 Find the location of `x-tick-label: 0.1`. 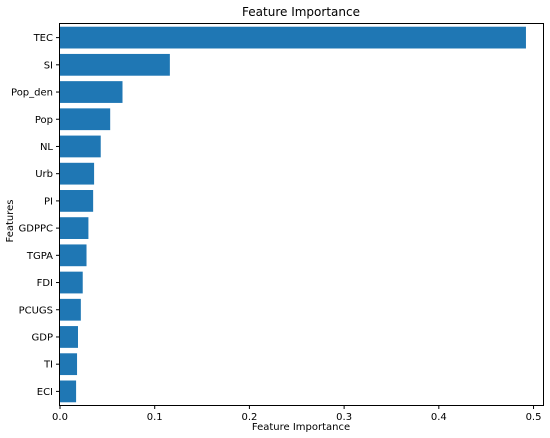

x-tick-label: 0.1 is located at coordinates (155, 417).